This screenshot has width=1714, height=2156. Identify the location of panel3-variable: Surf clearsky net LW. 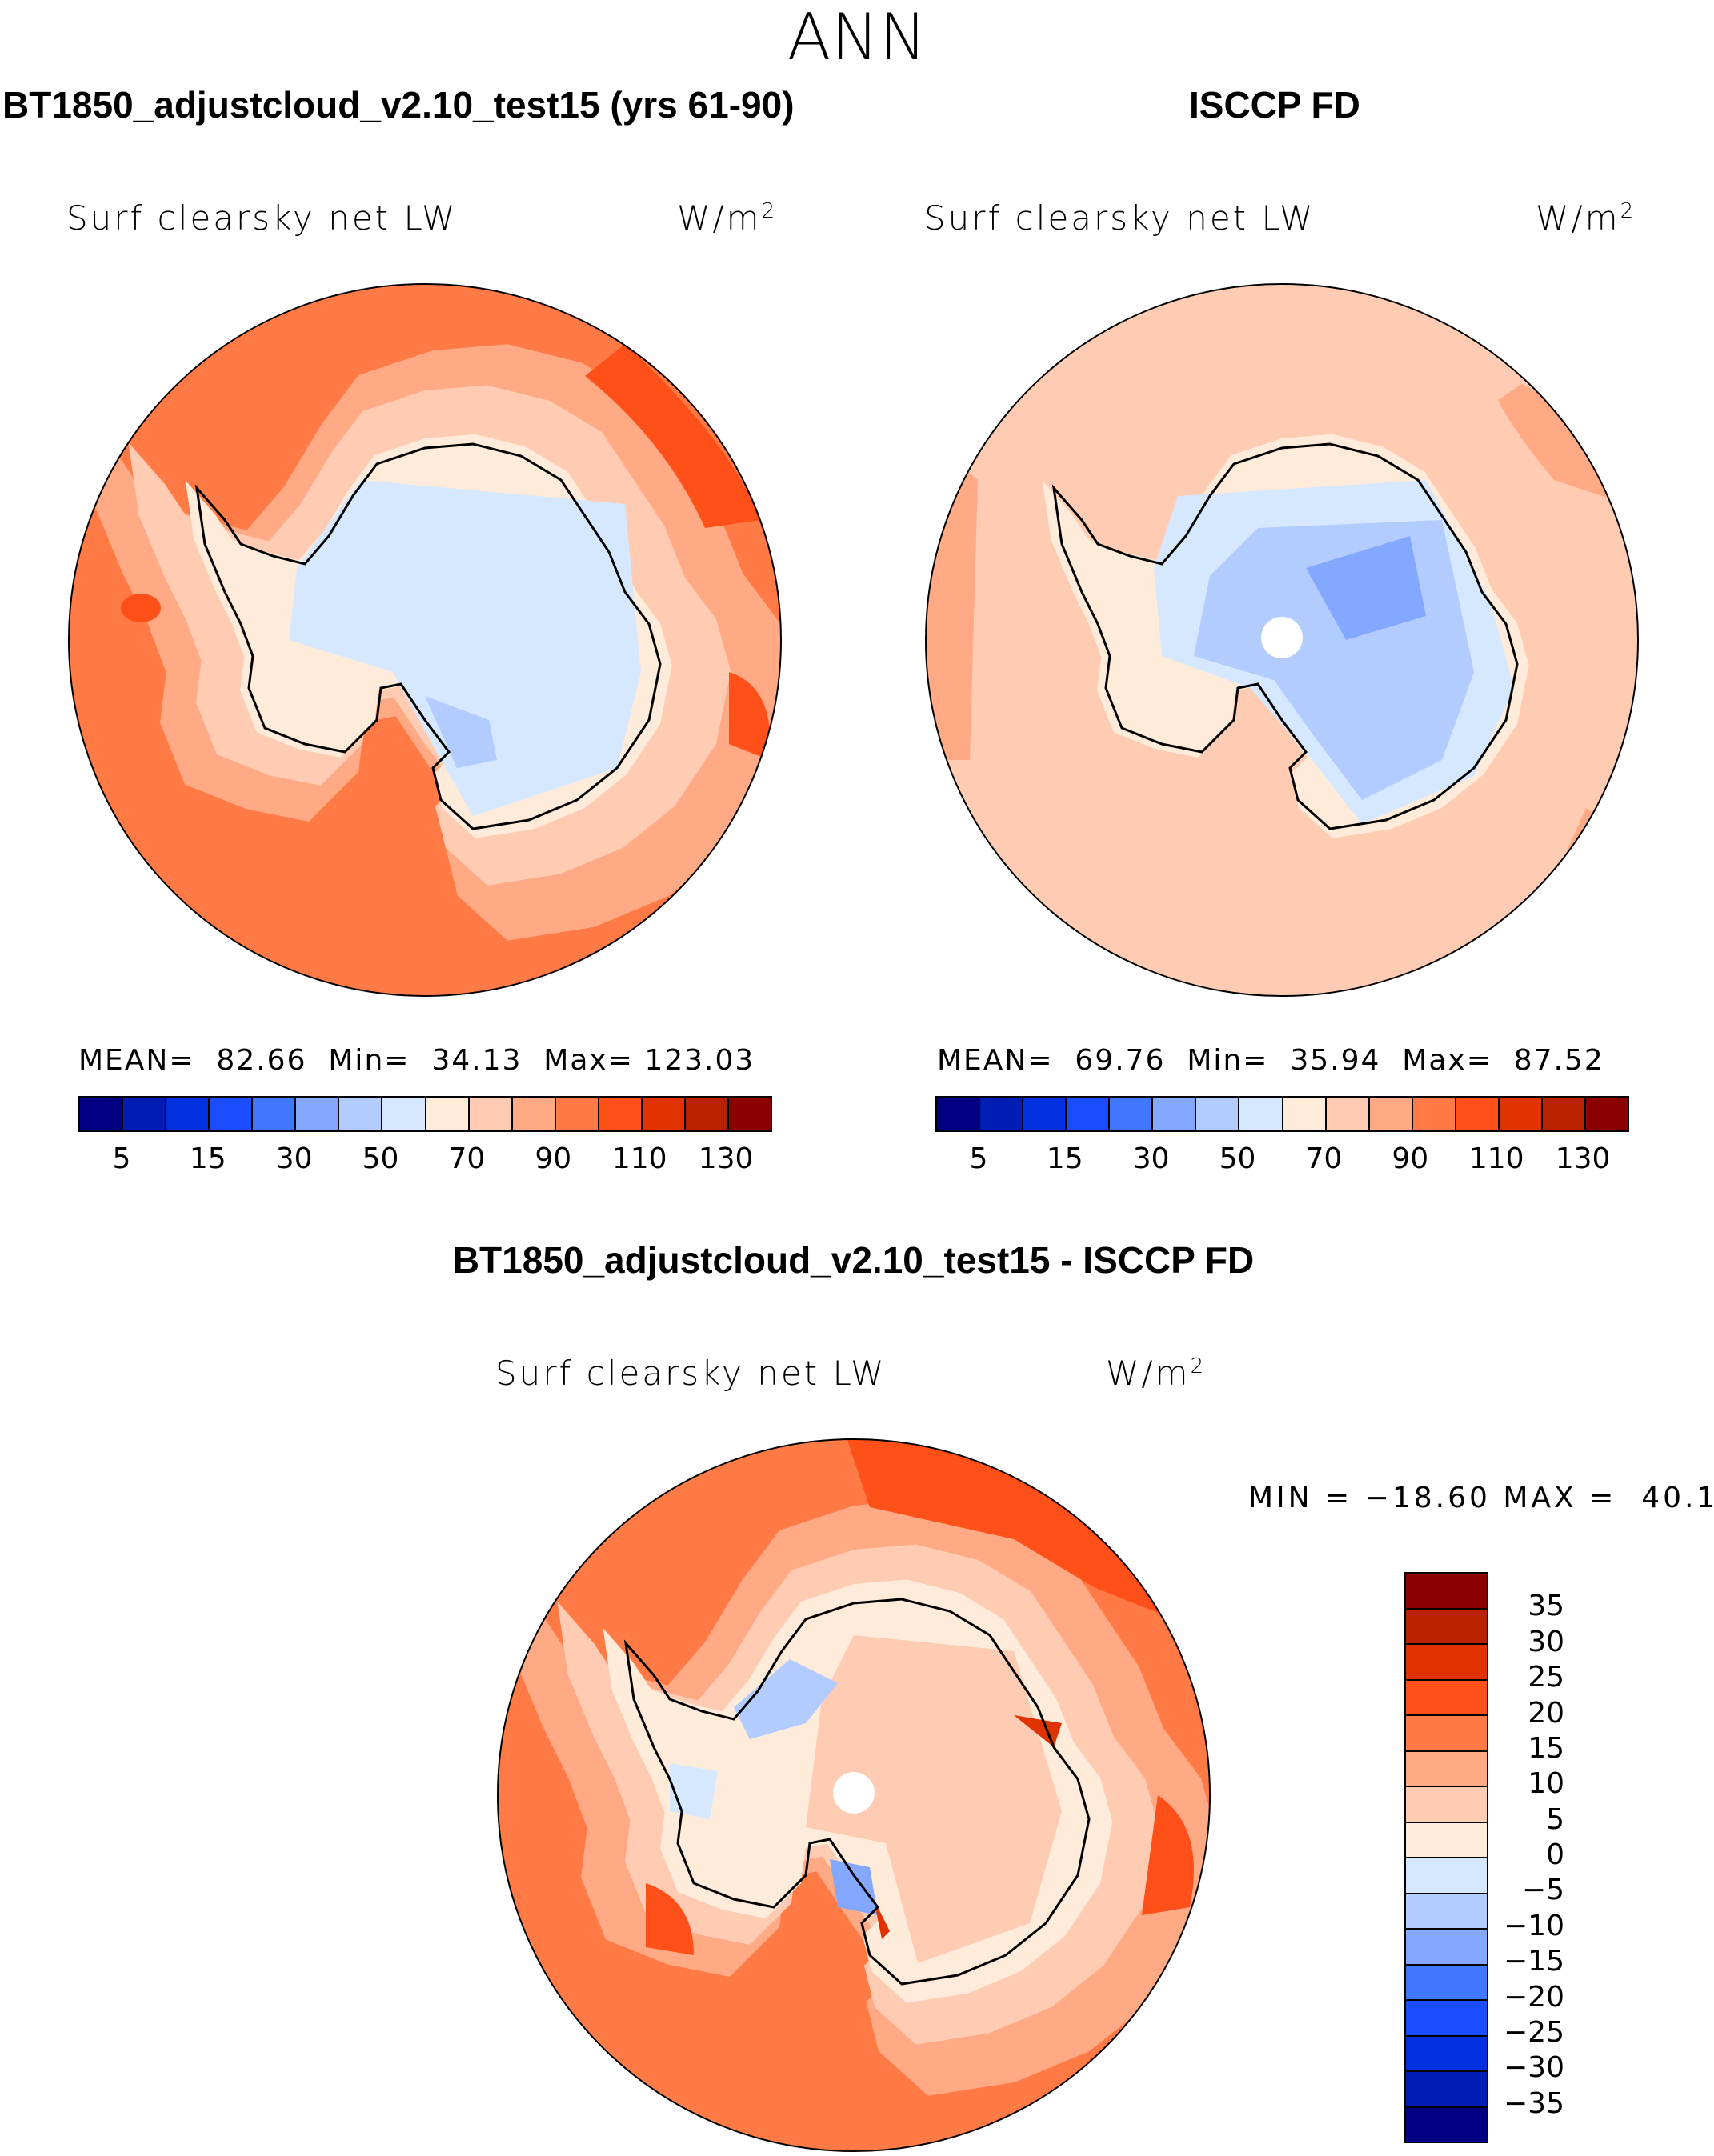
(691, 1373).